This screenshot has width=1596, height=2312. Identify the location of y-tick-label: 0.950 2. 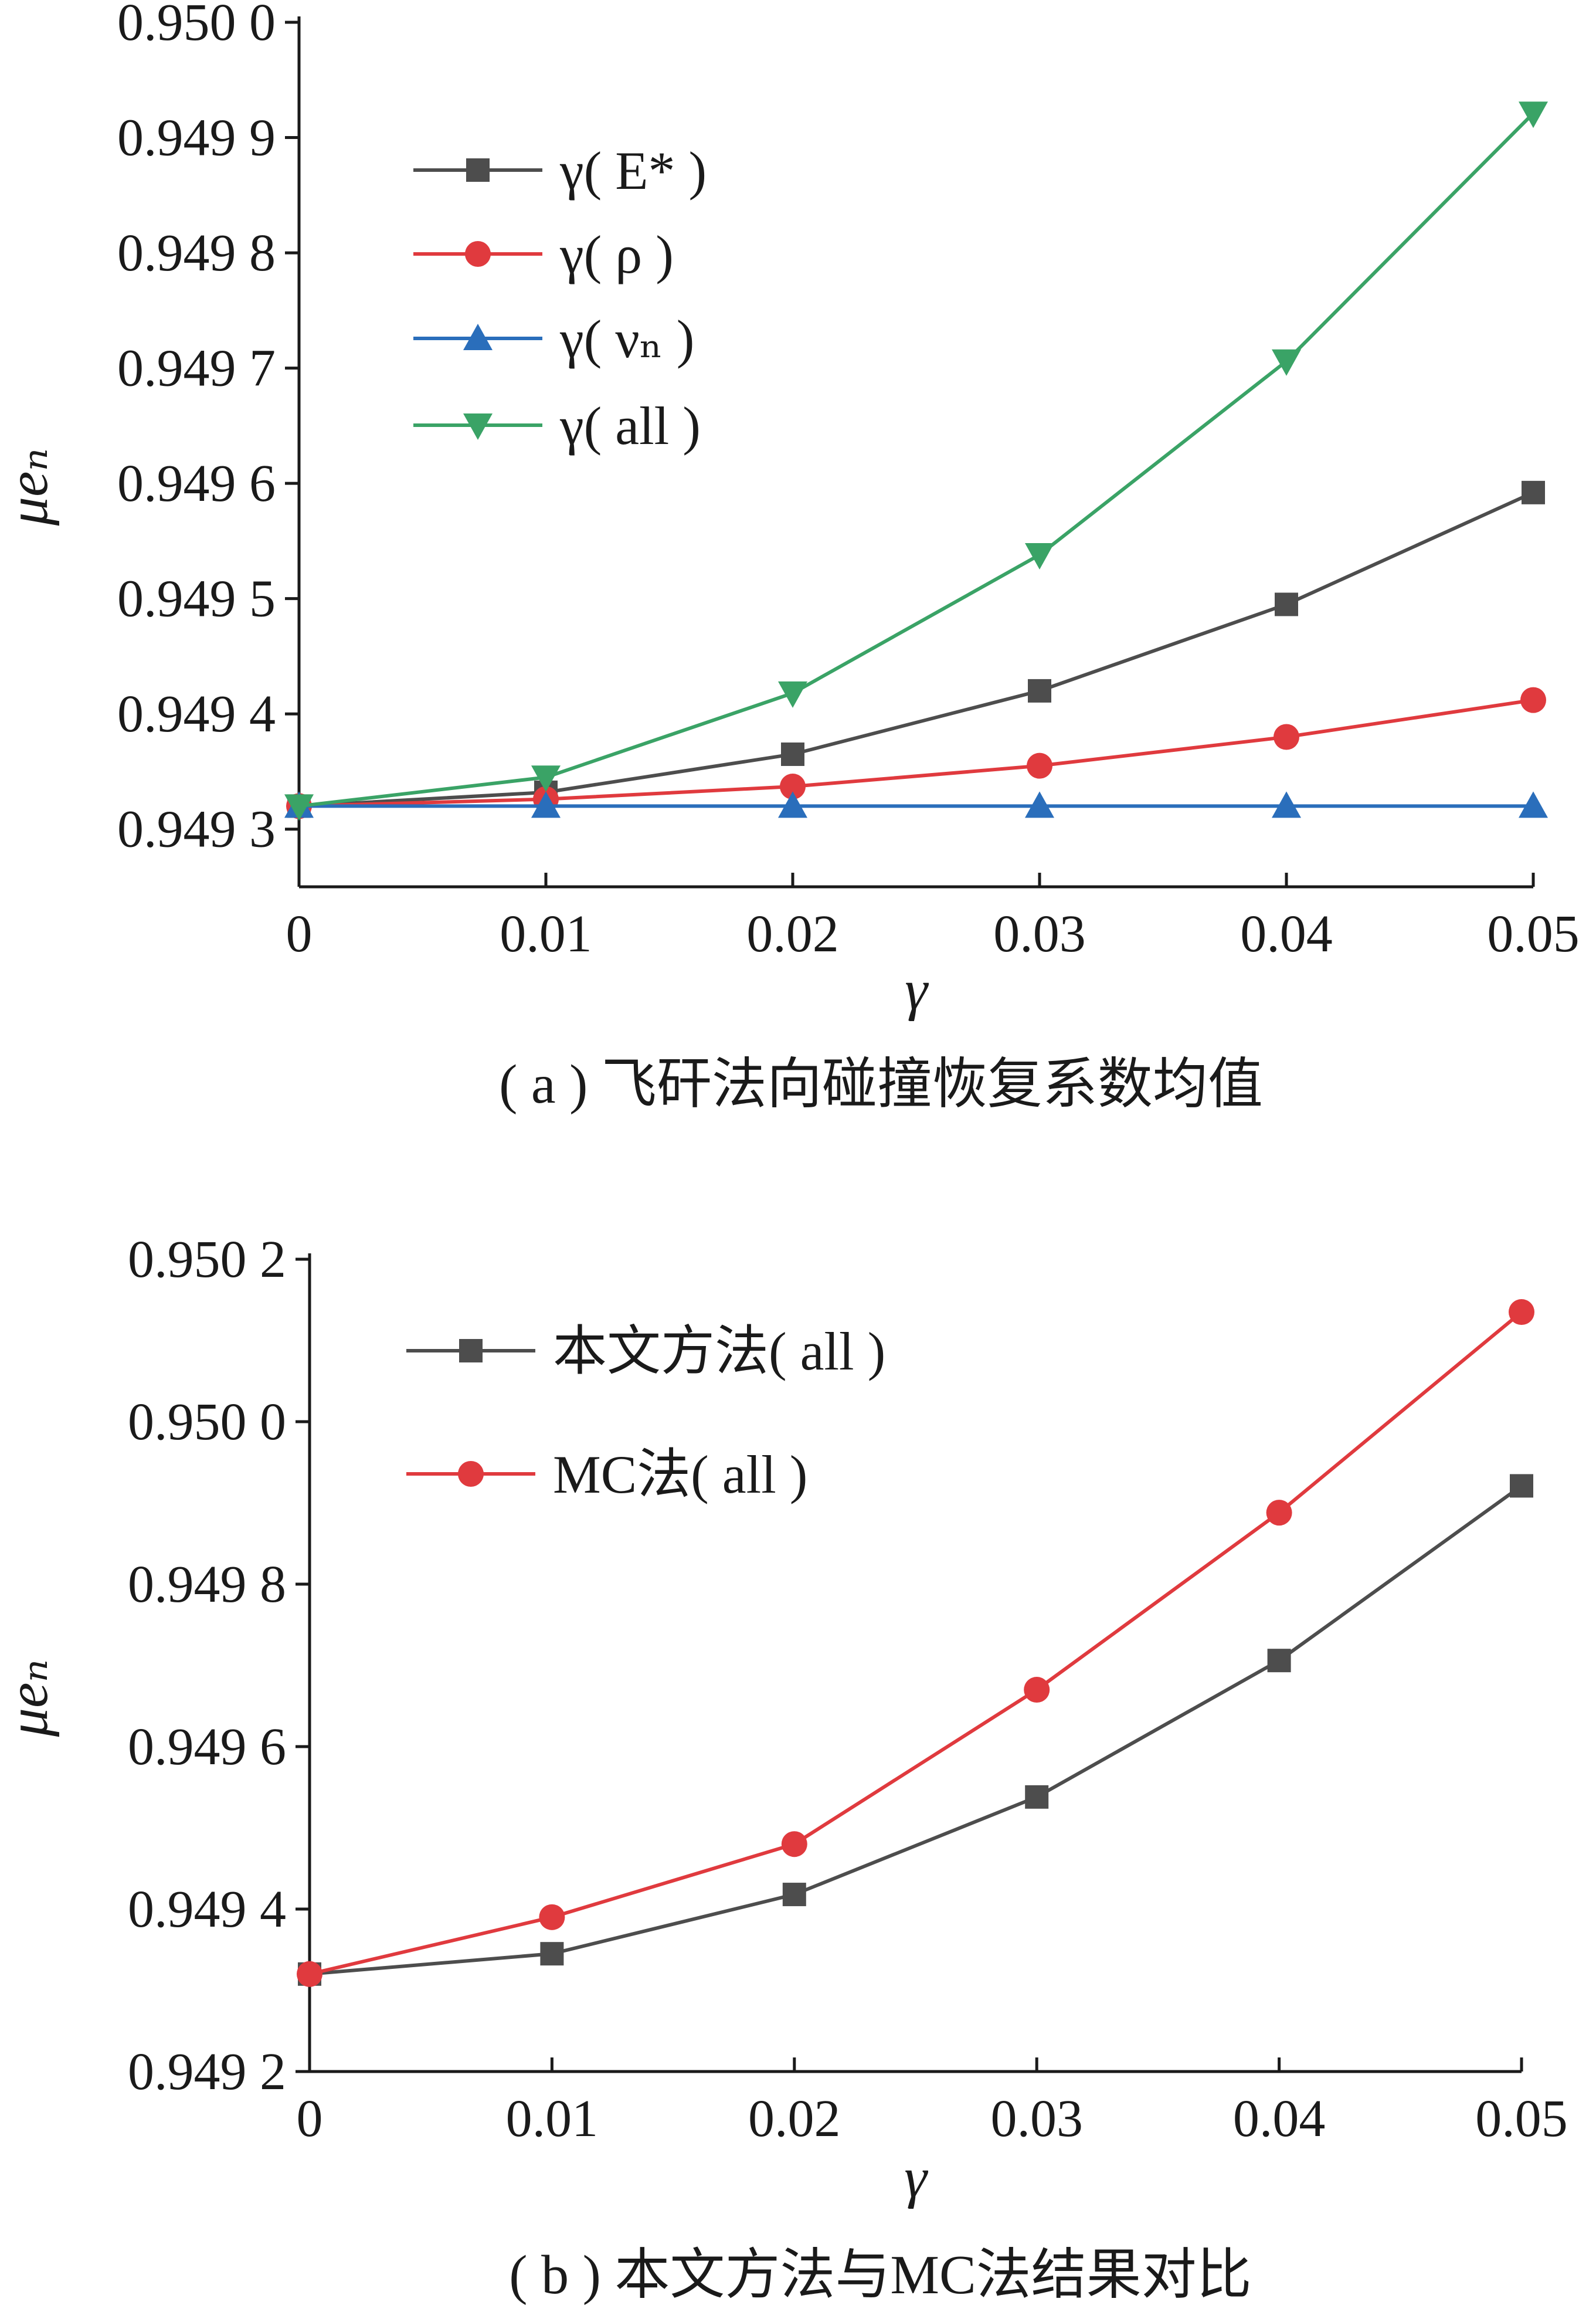
(207, 1259).